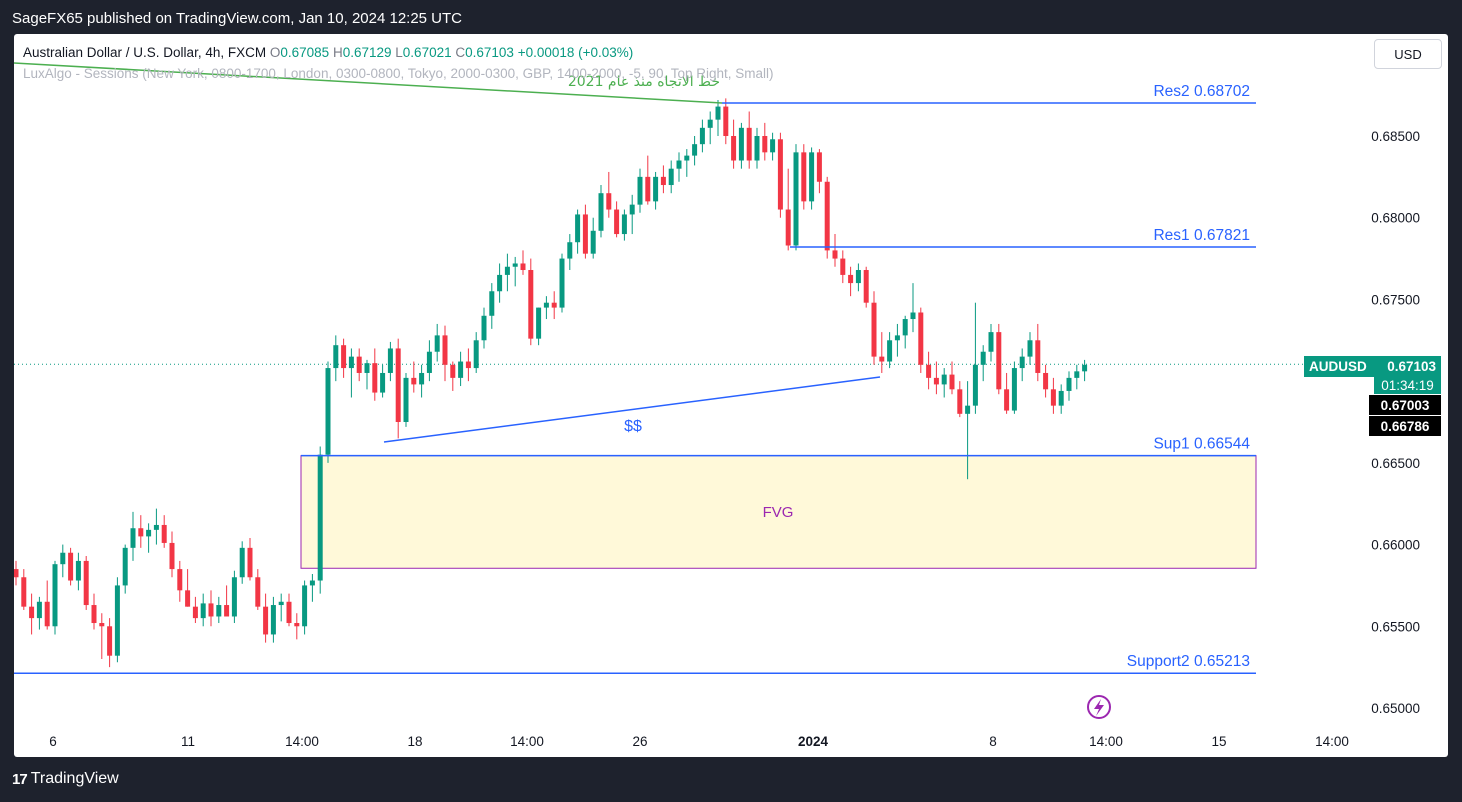 This screenshot has width=1462, height=802. I want to click on footer-brand: TradingView, so click(74, 778).